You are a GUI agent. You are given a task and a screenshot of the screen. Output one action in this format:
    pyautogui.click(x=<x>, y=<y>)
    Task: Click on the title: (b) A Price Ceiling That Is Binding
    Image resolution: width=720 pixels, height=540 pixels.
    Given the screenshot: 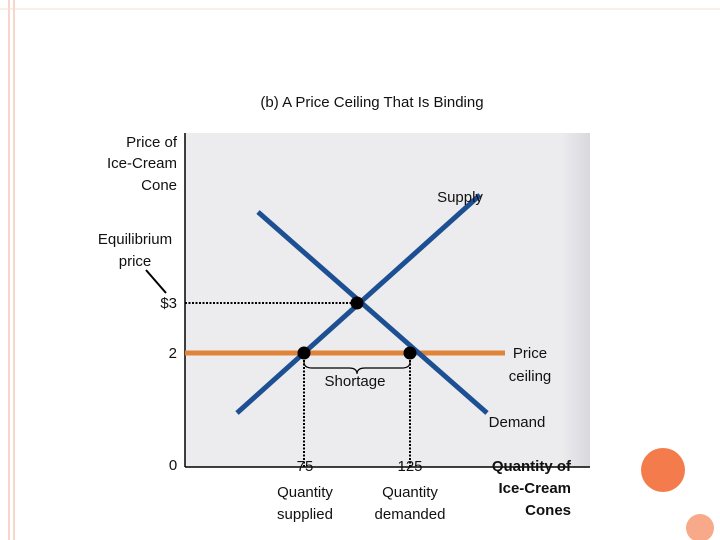 What is the action you would take?
    pyautogui.click(x=371, y=102)
    